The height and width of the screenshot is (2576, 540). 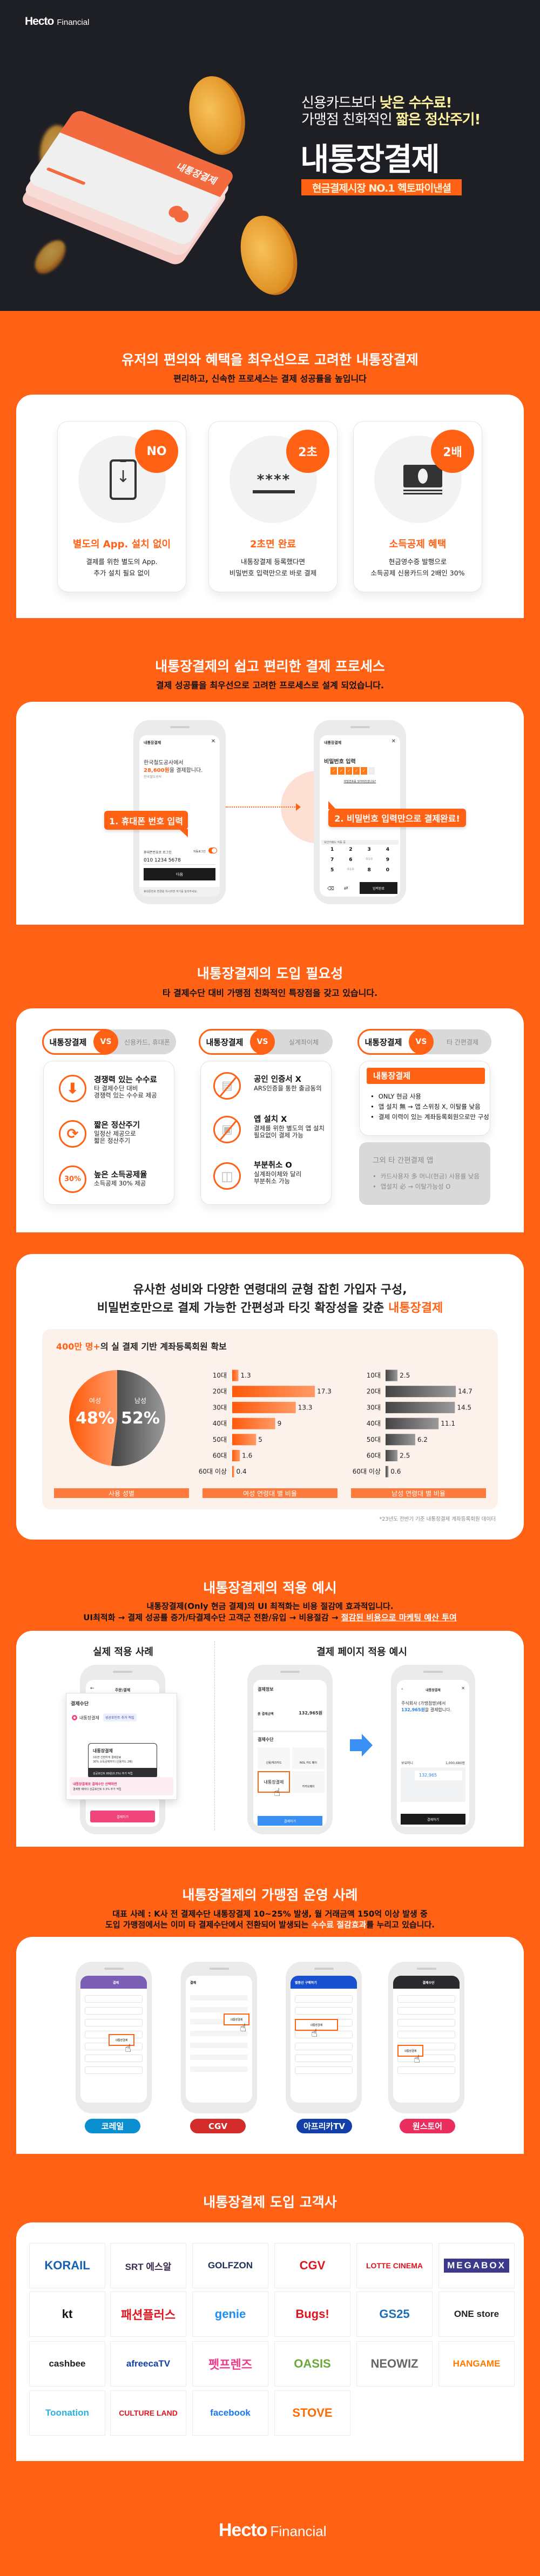 What do you see at coordinates (312, 2314) in the screenshot?
I see `client-logo: Bugs!` at bounding box center [312, 2314].